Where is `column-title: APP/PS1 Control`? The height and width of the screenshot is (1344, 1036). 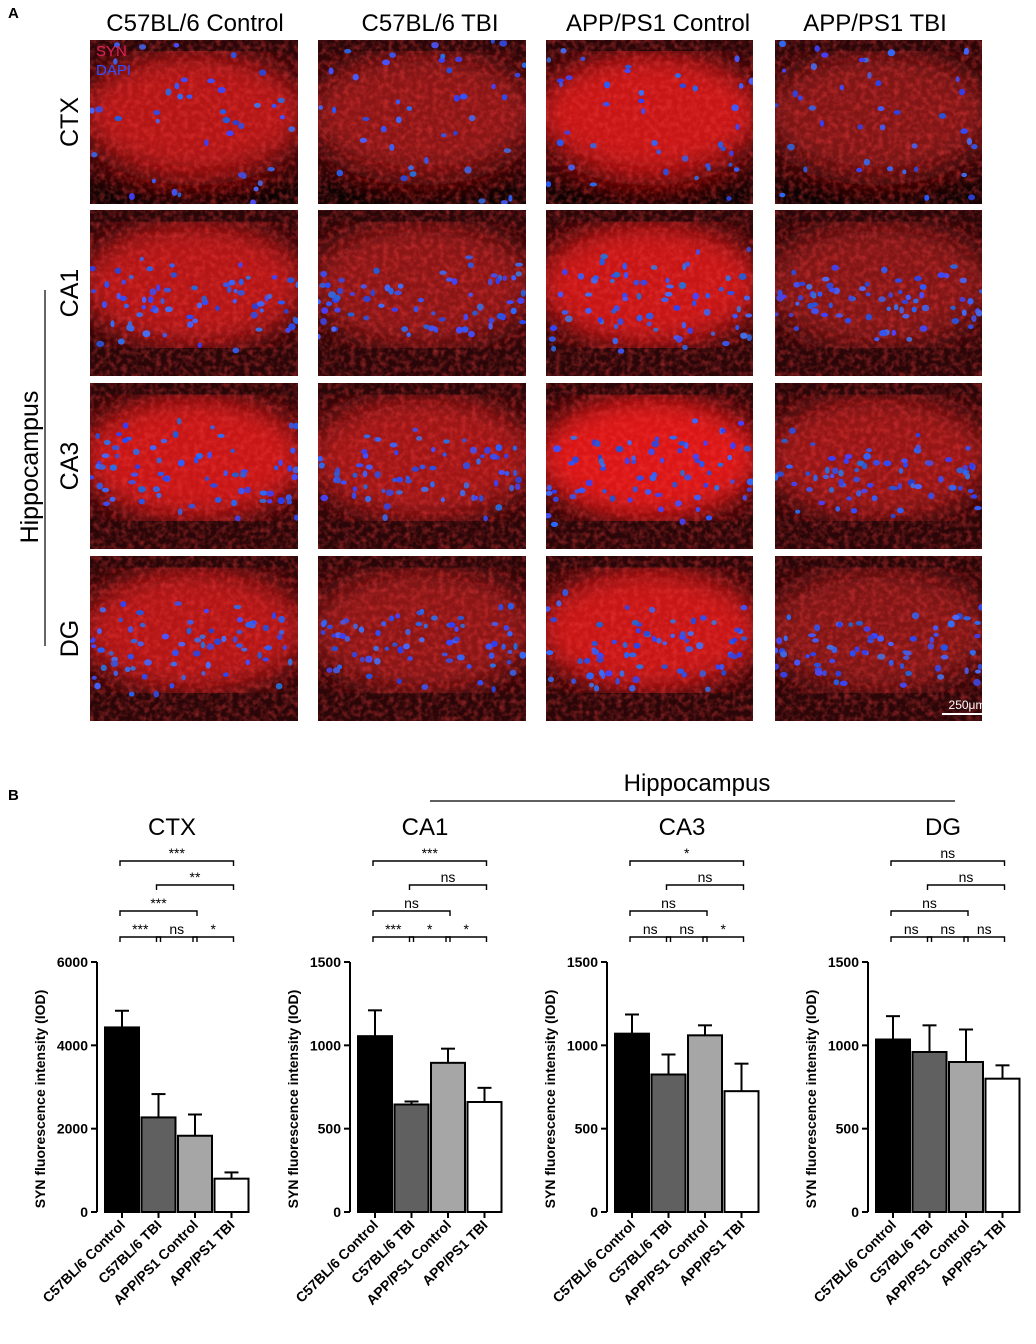 column-title: APP/PS1 Control is located at coordinates (658, 23).